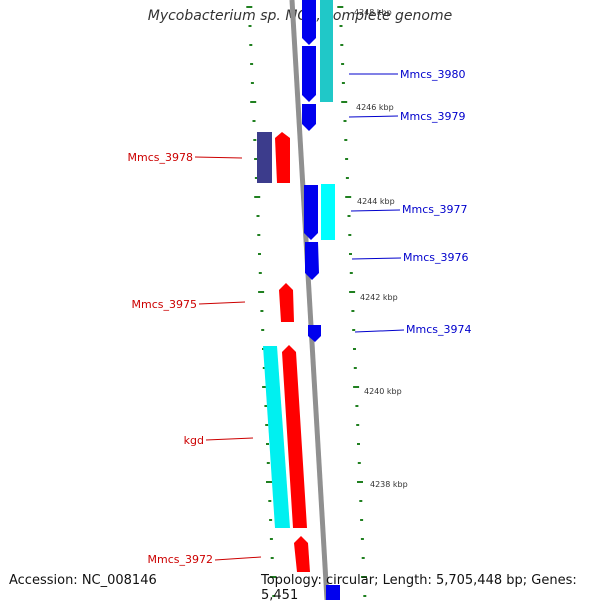 The width and height of the screenshot is (600, 603). Describe the element at coordinates (164, 304) in the screenshot. I see `gene-label-mmcs-3975: Mmcs_3975` at that location.